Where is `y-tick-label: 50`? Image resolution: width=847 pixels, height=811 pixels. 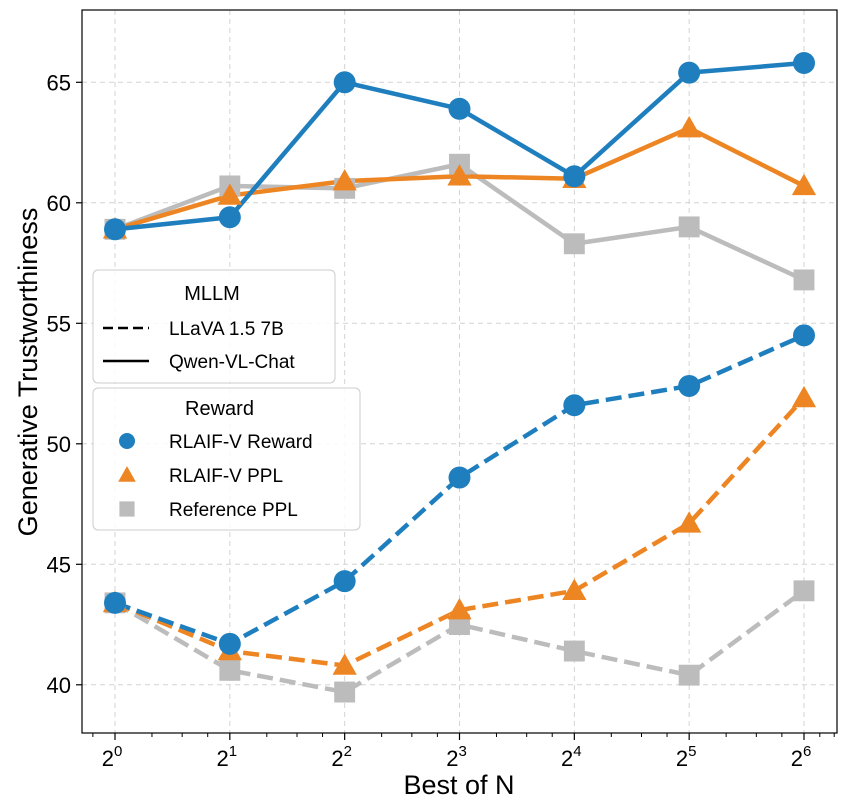
y-tick-label: 50 is located at coordinates (59, 444).